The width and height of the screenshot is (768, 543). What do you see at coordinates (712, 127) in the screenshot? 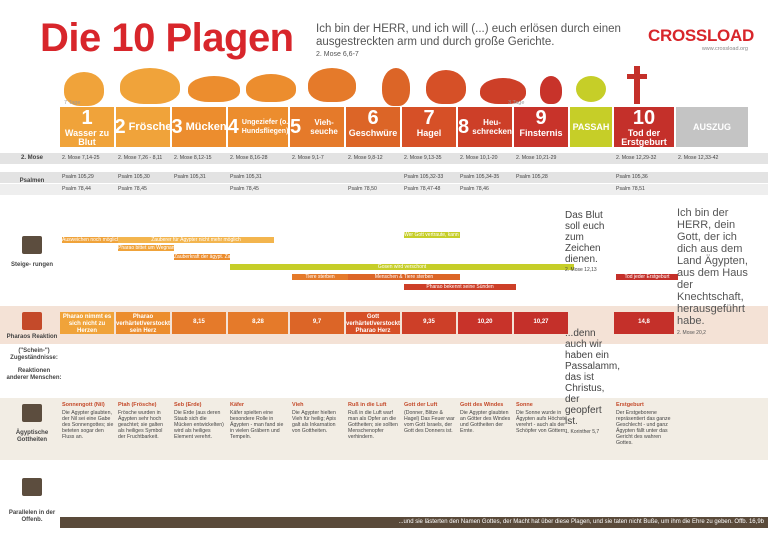
I see `auszug-header: AUSZUG` at bounding box center [712, 127].